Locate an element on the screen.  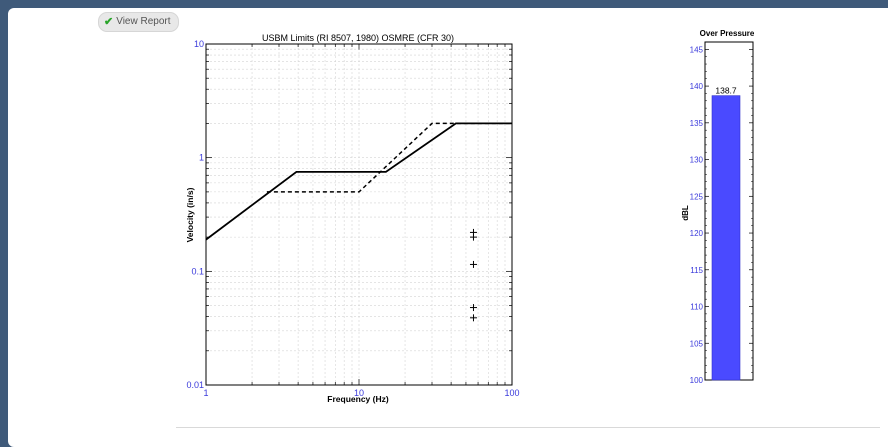
op-y-tick-label: 100 is located at coordinates (697, 380).